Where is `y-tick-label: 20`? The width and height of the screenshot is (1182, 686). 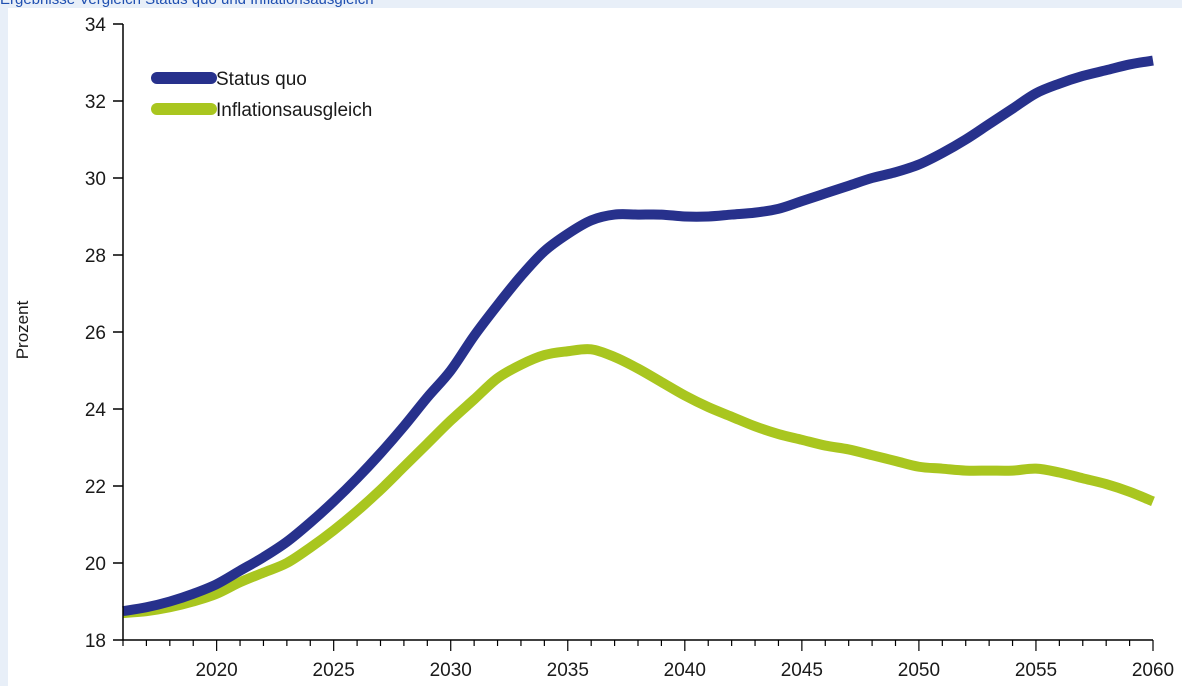 y-tick-label: 20 is located at coordinates (95, 564).